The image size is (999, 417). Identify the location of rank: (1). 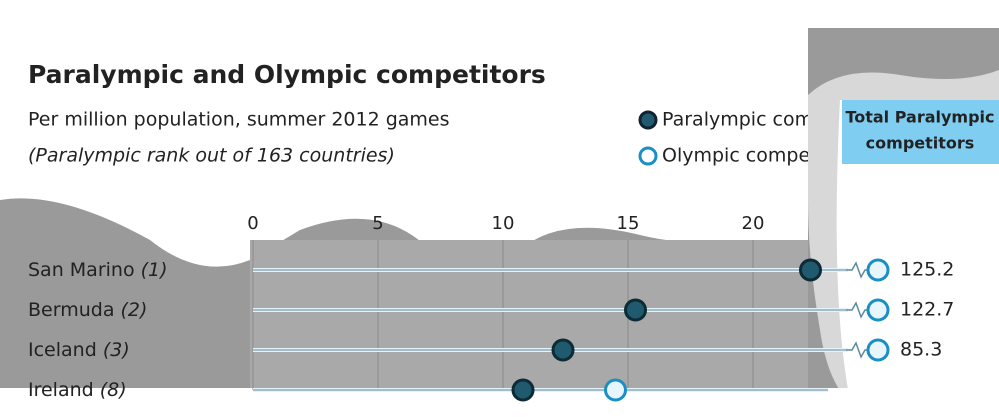
(154, 270).